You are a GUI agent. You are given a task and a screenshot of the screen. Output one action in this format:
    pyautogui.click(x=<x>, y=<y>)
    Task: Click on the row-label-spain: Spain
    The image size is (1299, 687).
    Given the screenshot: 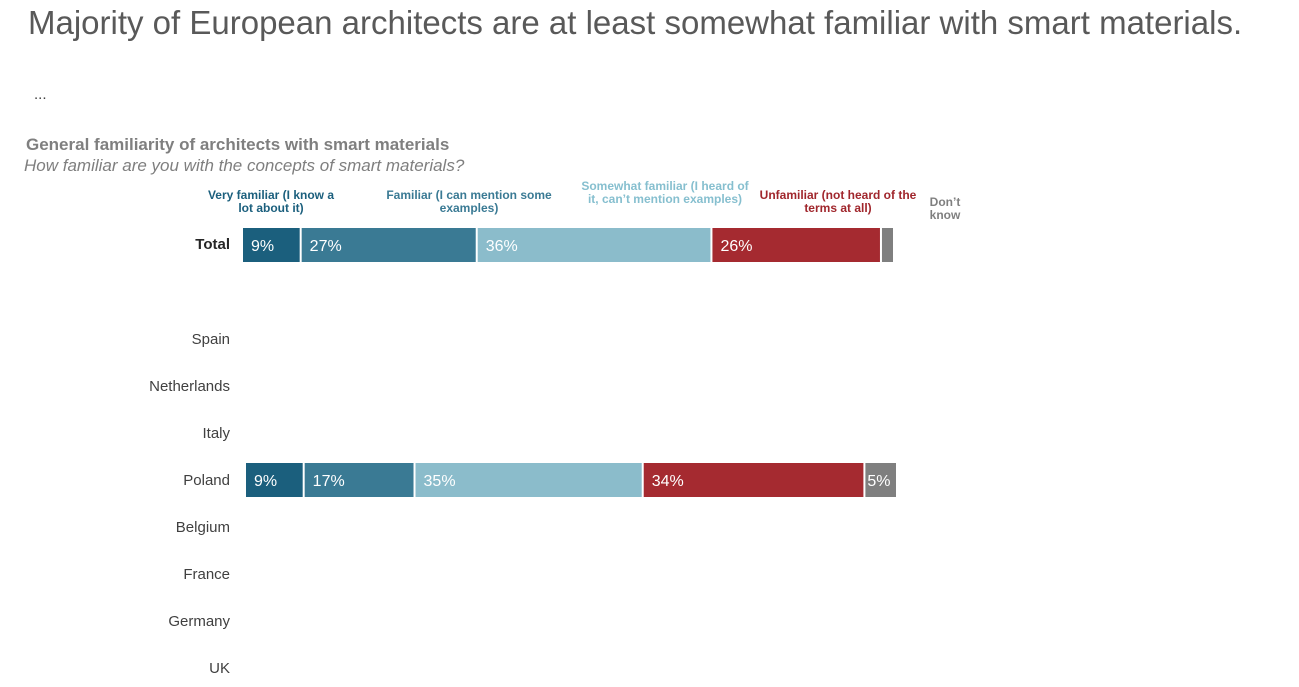 What is the action you would take?
    pyautogui.click(x=210, y=339)
    